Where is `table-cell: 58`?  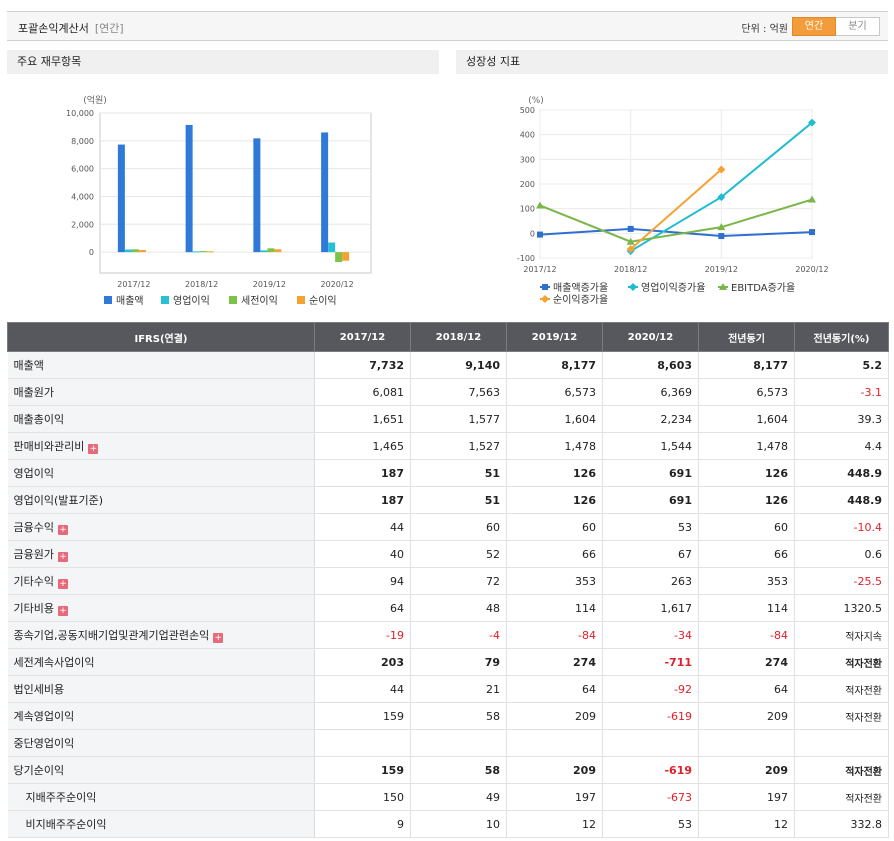 table-cell: 58 is located at coordinates (458, 716).